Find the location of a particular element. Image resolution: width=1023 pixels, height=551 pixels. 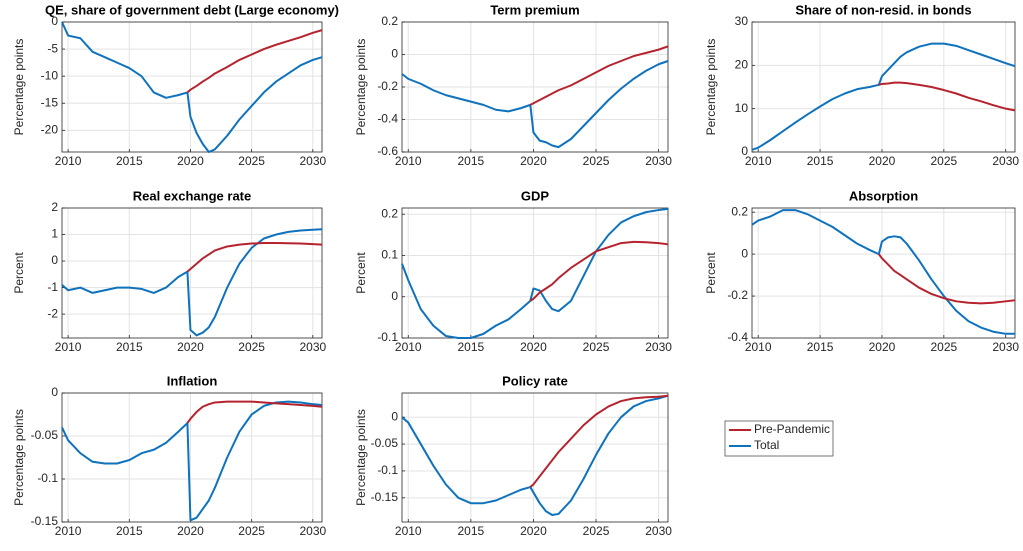

y-tick-label: -20 is located at coordinates (50, 130).